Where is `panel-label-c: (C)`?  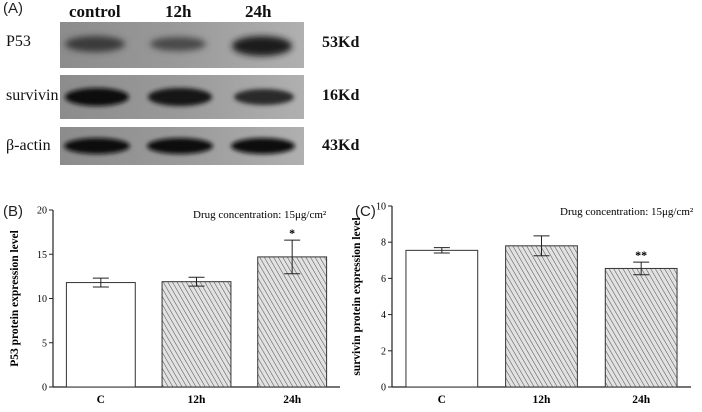
panel-label-c: (C) is located at coordinates (365, 211).